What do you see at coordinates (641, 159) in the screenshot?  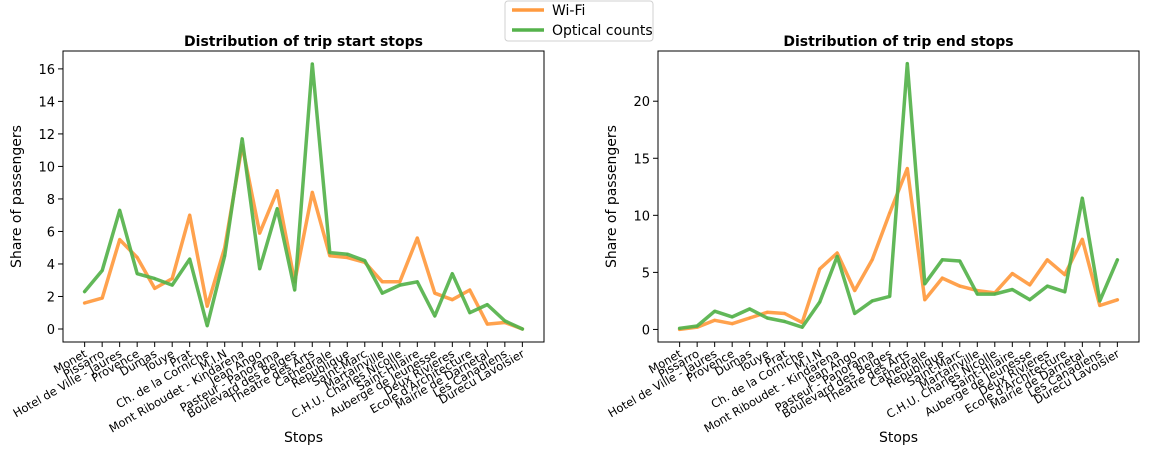 I see `y-tick-label: 15` at bounding box center [641, 159].